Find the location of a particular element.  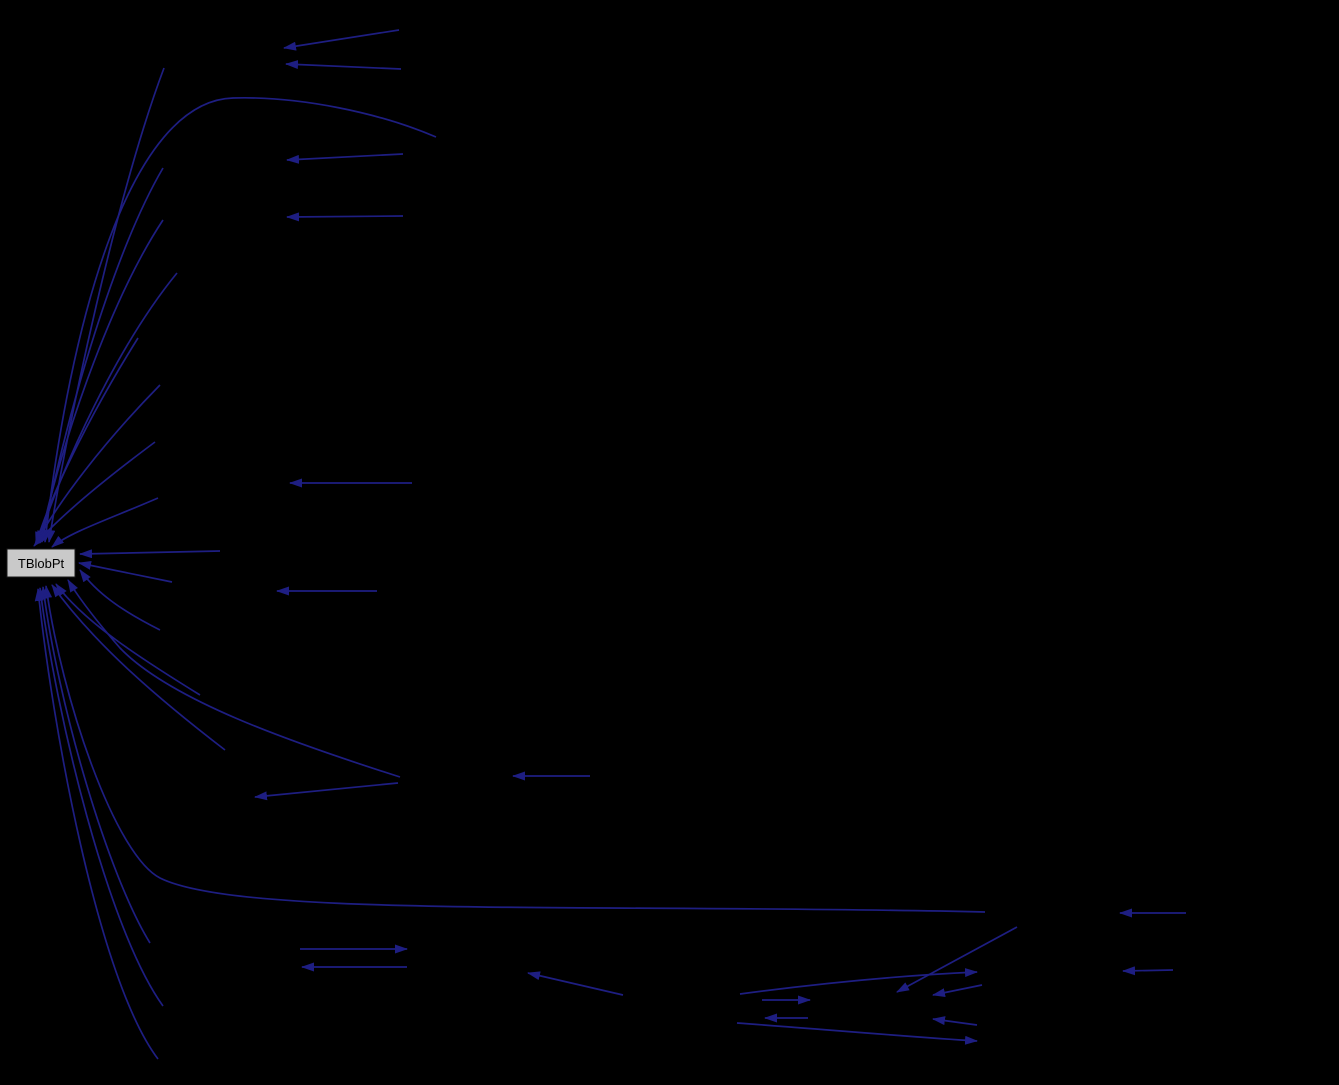

graph-node-label: TBlobPt is located at coordinates (41, 563).